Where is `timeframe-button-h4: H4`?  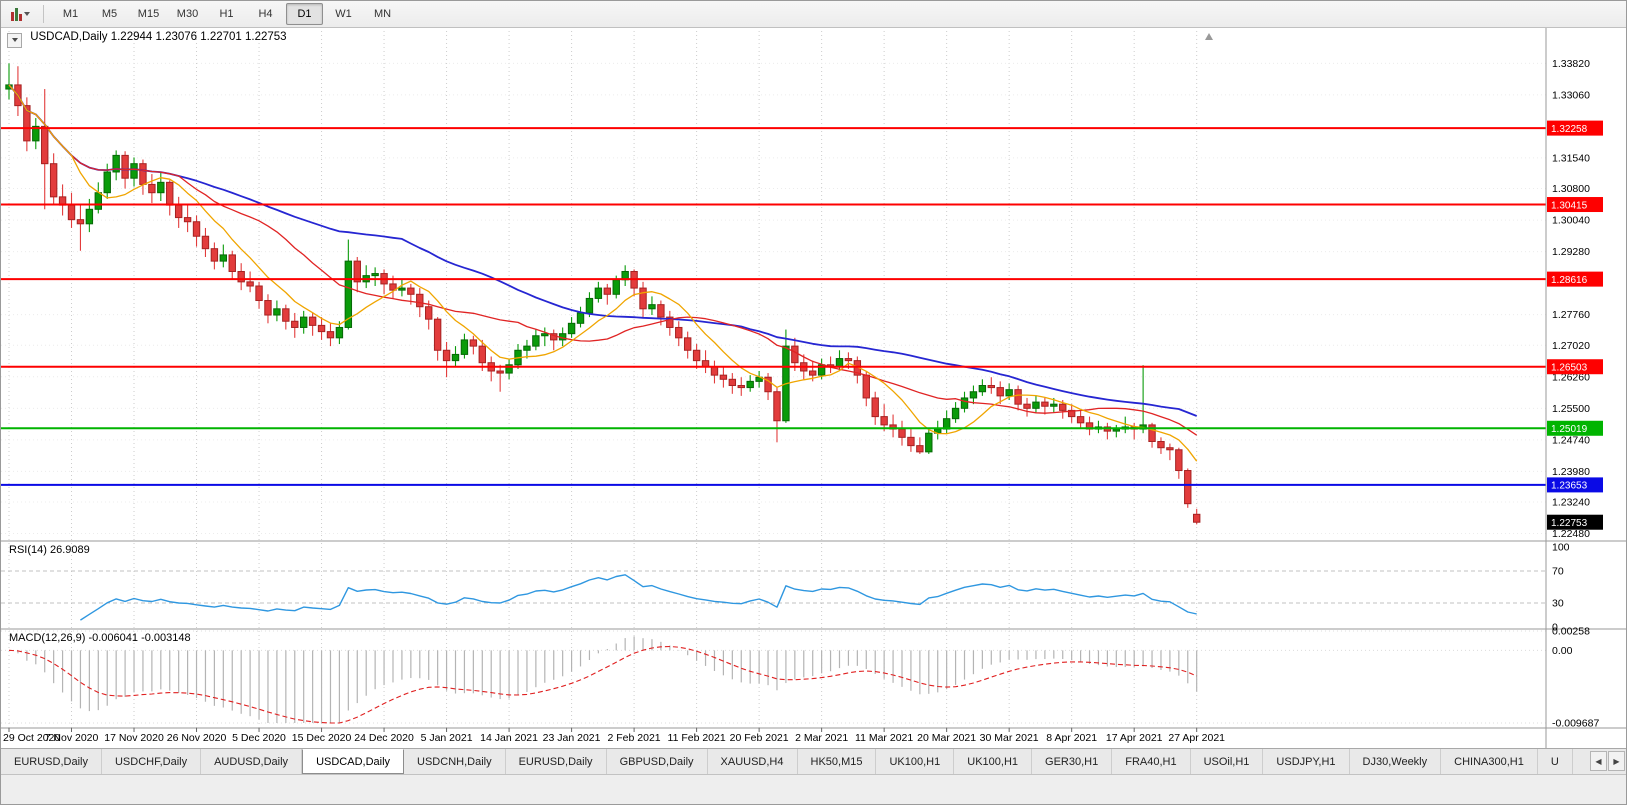
timeframe-button-h4: H4 is located at coordinates (265, 14).